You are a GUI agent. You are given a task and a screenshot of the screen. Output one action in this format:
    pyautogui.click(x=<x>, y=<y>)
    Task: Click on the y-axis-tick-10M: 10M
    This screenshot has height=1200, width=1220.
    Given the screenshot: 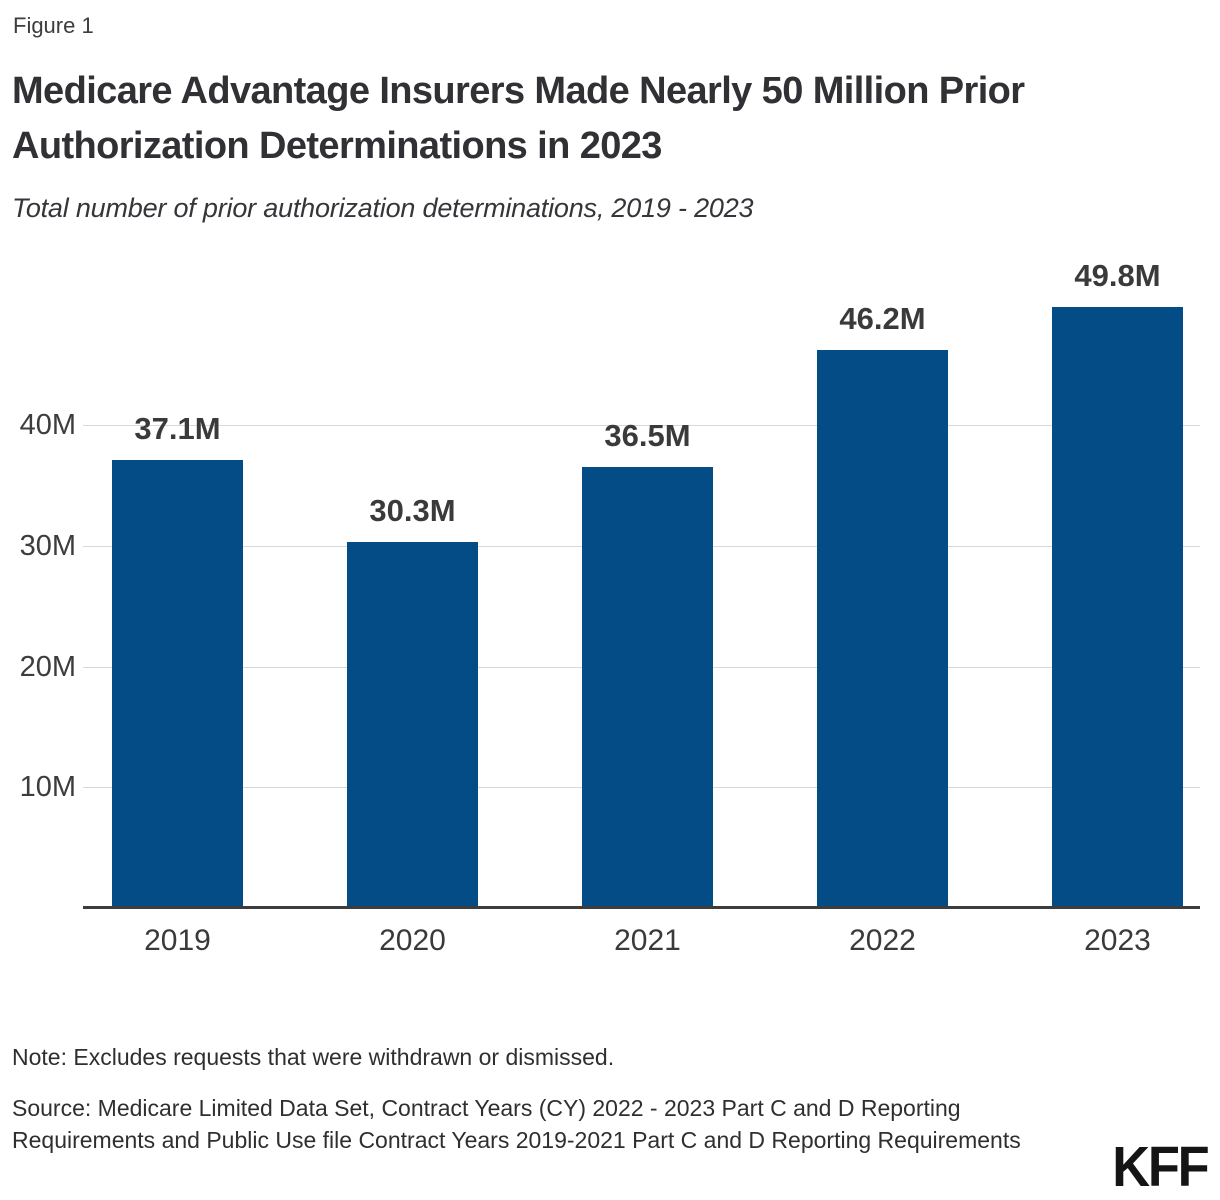 What is the action you would take?
    pyautogui.click(x=47, y=787)
    